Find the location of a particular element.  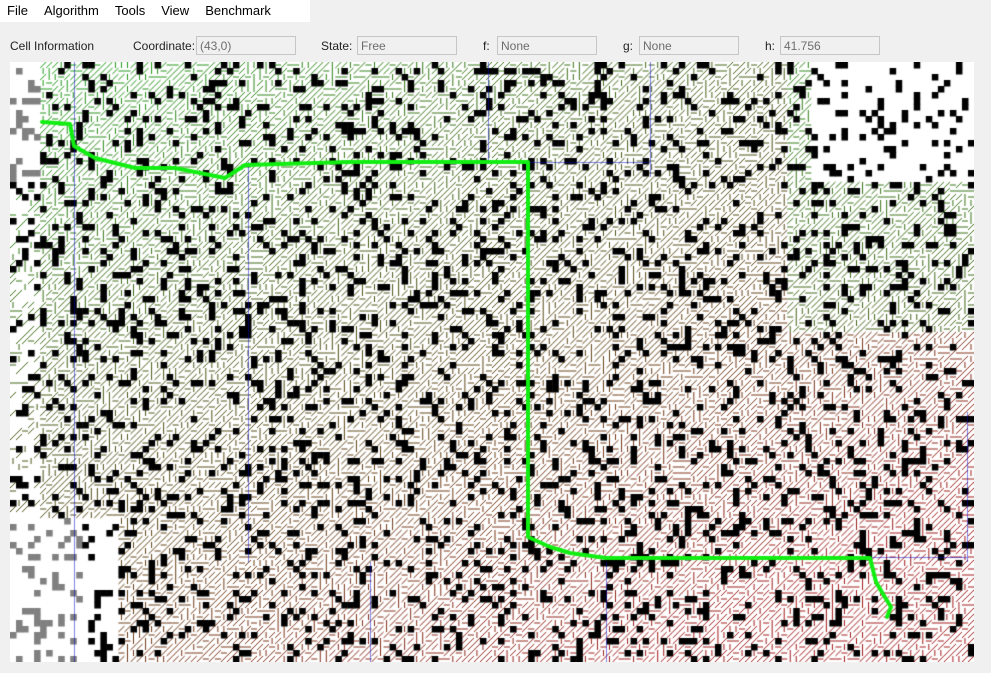

f-field is located at coordinates (547, 45).